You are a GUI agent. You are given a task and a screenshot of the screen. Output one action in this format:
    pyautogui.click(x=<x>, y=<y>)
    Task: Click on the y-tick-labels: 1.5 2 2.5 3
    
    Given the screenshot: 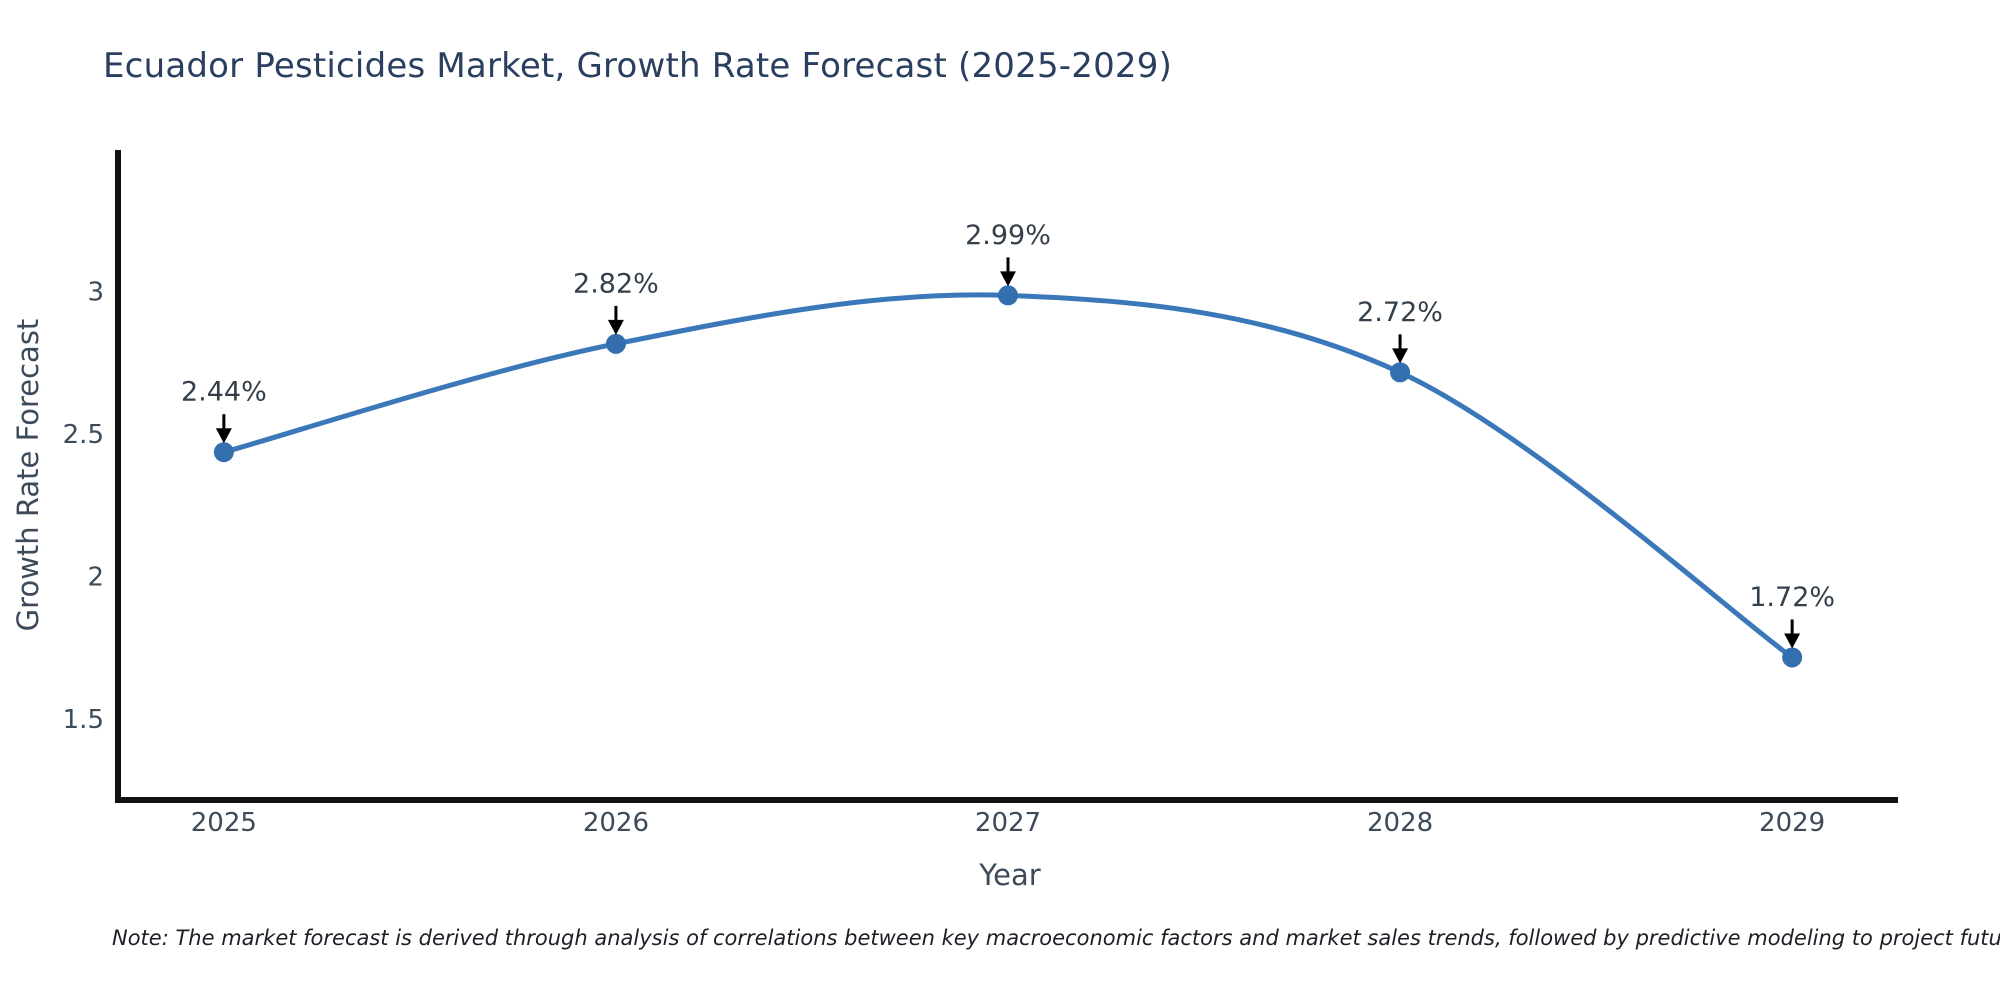 What is the action you would take?
    pyautogui.click(x=83, y=507)
    